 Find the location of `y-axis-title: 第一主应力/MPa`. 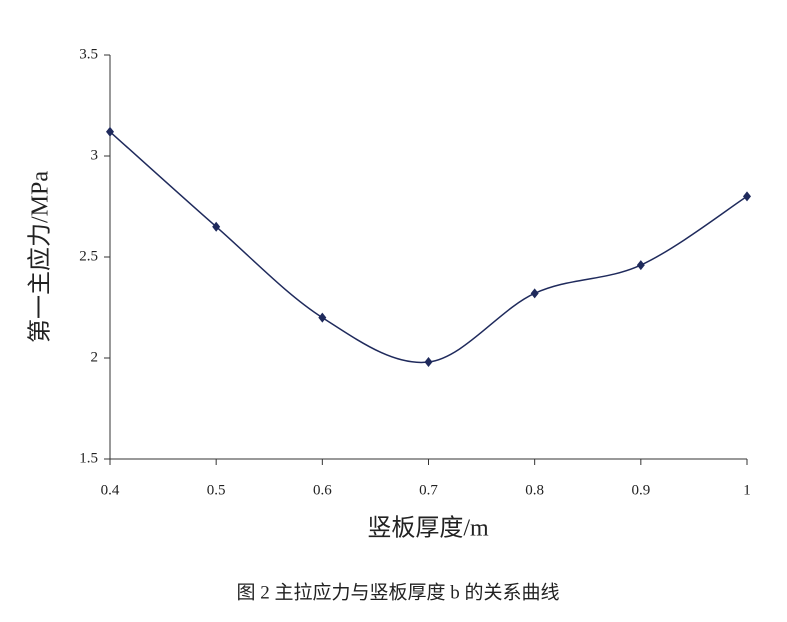

y-axis-title: 第一主应力/MPa is located at coordinates (40, 257).